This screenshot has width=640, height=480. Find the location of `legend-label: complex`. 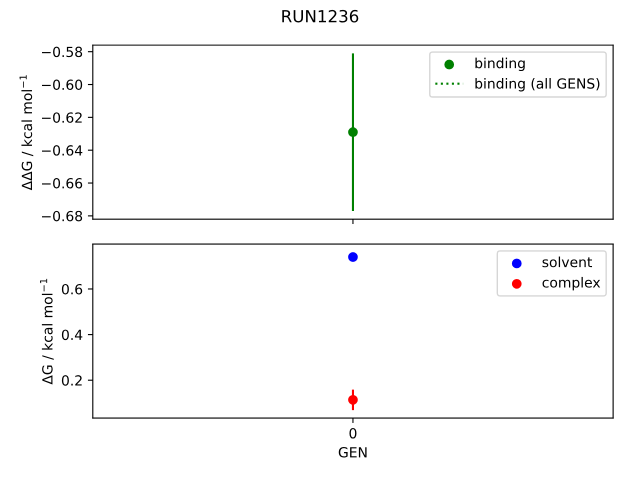

legend-label: complex is located at coordinates (571, 283).